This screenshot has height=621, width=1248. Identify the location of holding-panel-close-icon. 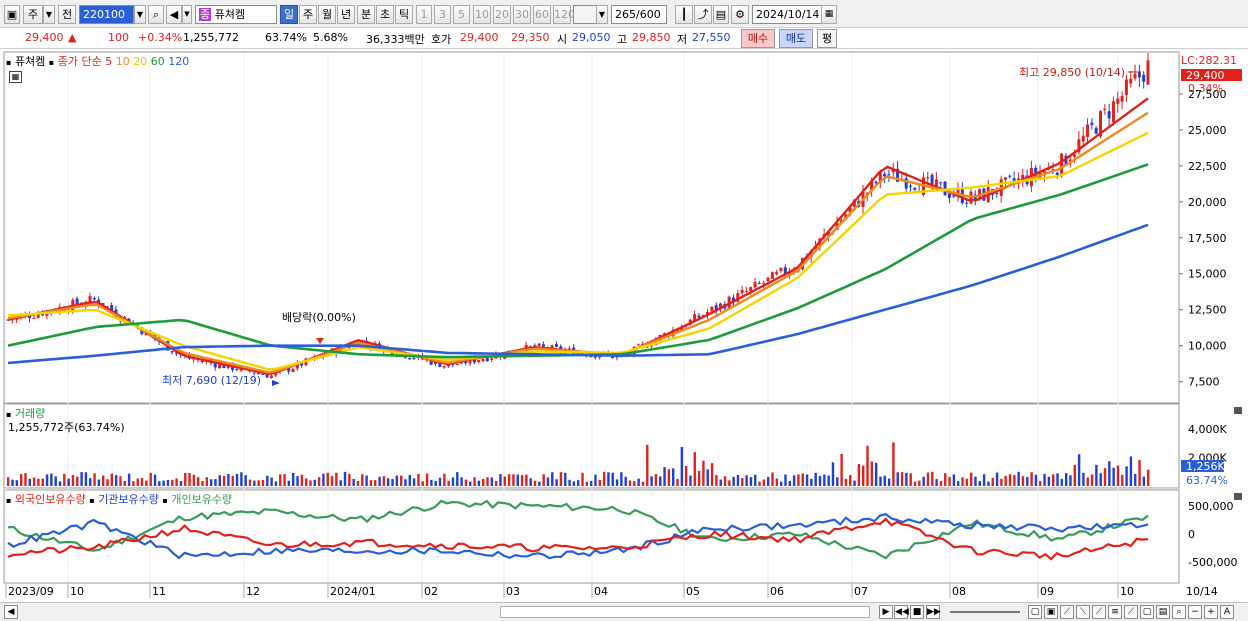
(1238, 496).